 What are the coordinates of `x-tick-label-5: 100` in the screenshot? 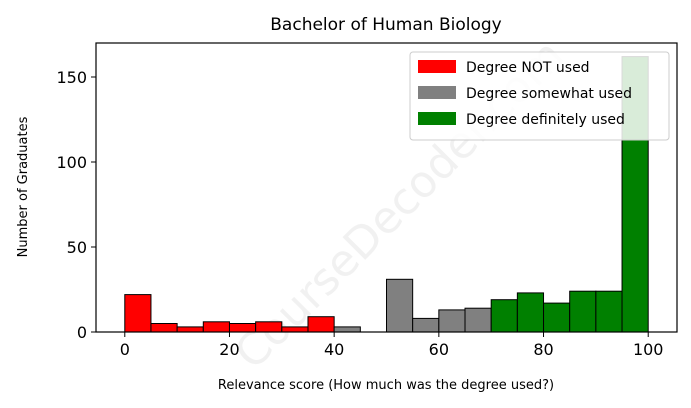 It's located at (648, 349).